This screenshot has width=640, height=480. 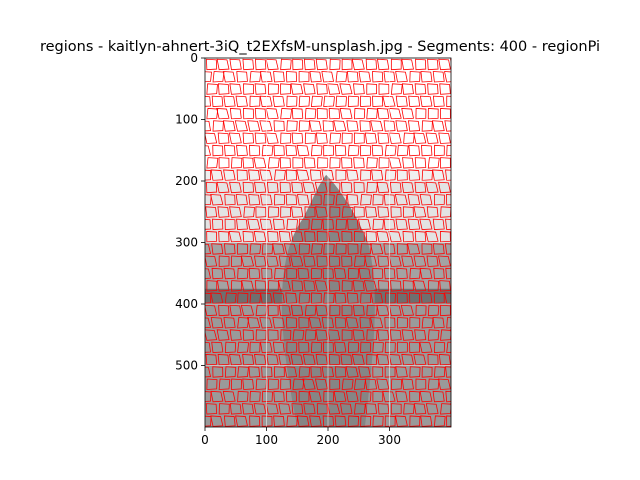 What do you see at coordinates (389, 440) in the screenshot?
I see `x-tick-label: 300` at bounding box center [389, 440].